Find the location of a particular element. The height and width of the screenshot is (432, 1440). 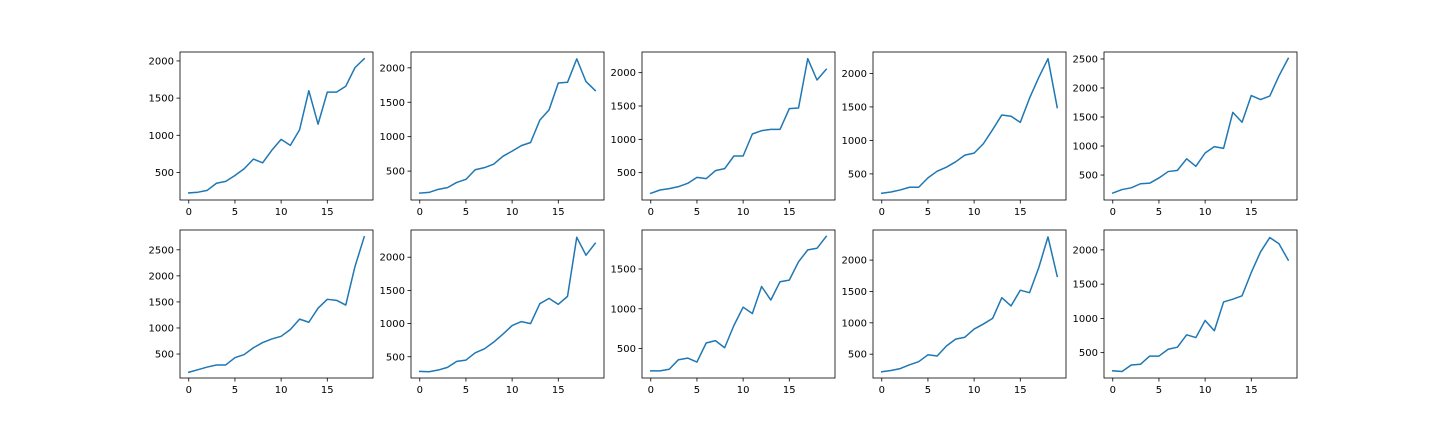

subplot-8: 0 5 10 15 500 1000 1500 is located at coordinates (723, 312).